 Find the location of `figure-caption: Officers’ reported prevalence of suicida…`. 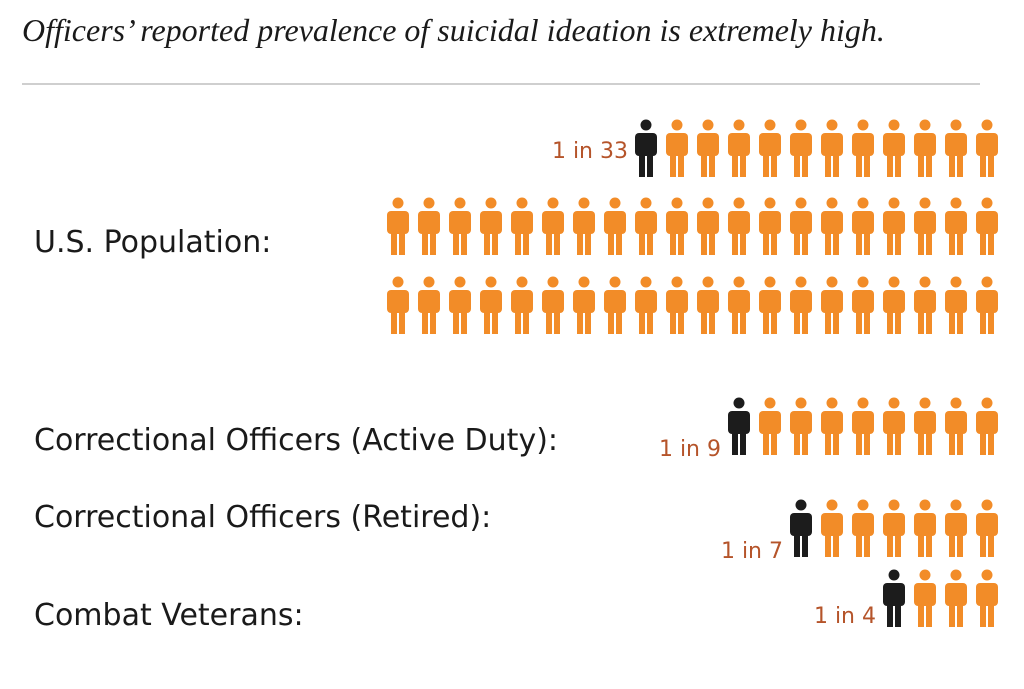

figure-caption: Officers’ reported prevalence of suicida… is located at coordinates (453, 30).